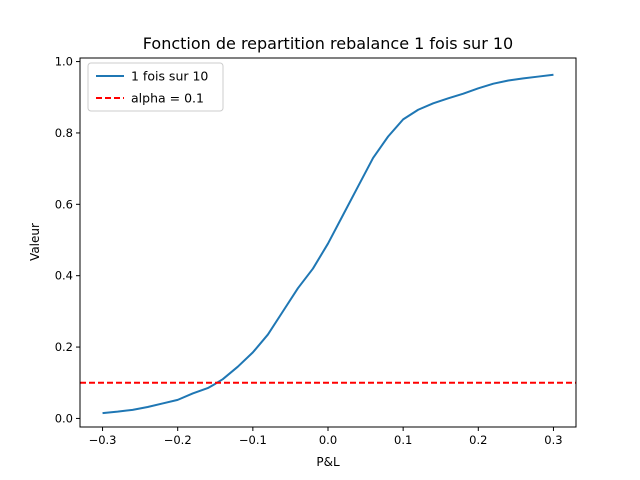 The width and height of the screenshot is (640, 480). What do you see at coordinates (178, 440) in the screenshot?
I see `x-tick-label: −0.2` at bounding box center [178, 440].